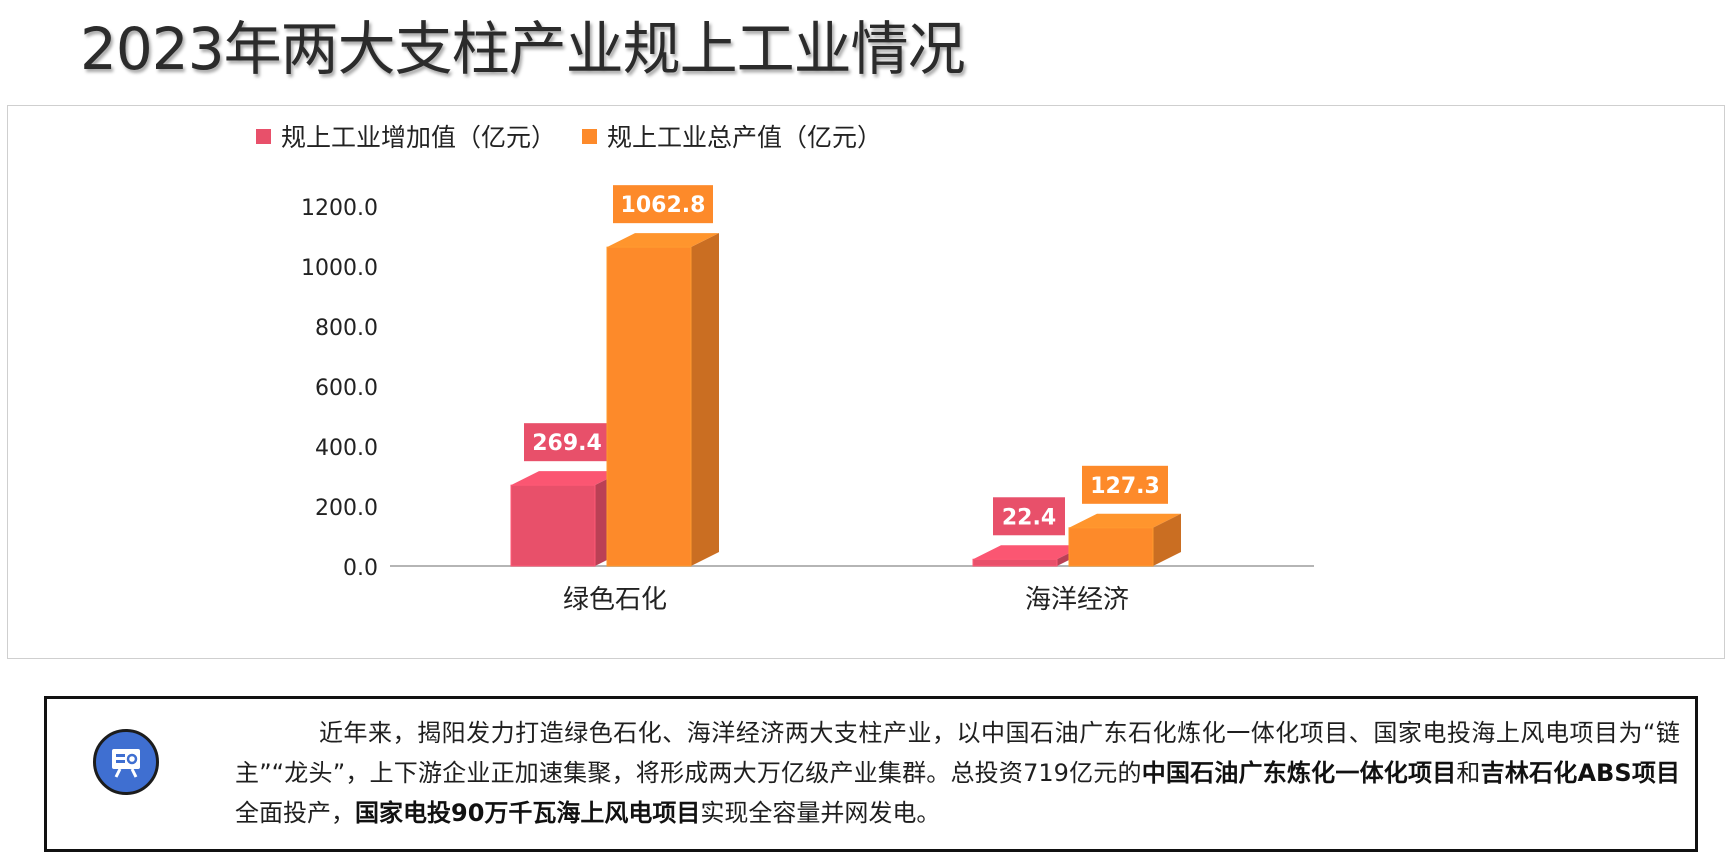  Describe the element at coordinates (419, 137) in the screenshot. I see `legend-label-value-added: 规上工业增加值（亿元）` at that location.